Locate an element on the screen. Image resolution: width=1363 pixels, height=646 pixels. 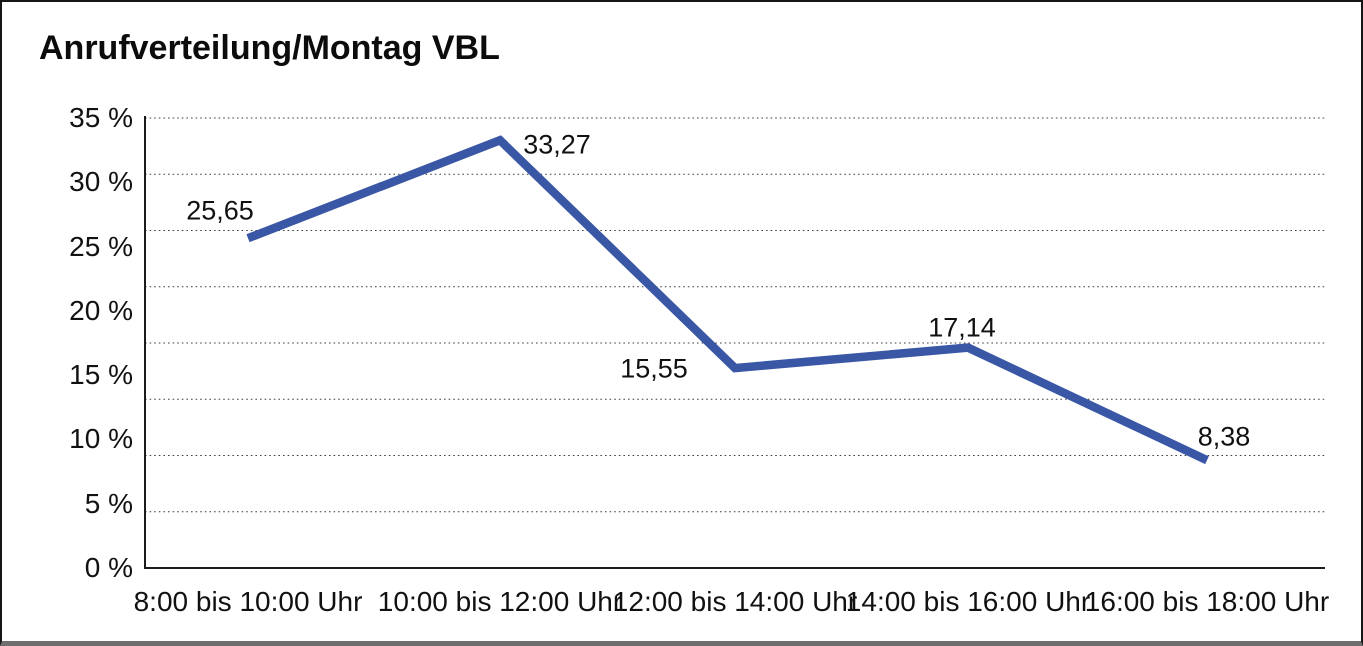
y-axis-tick-label: 15 % is located at coordinates (101, 375).